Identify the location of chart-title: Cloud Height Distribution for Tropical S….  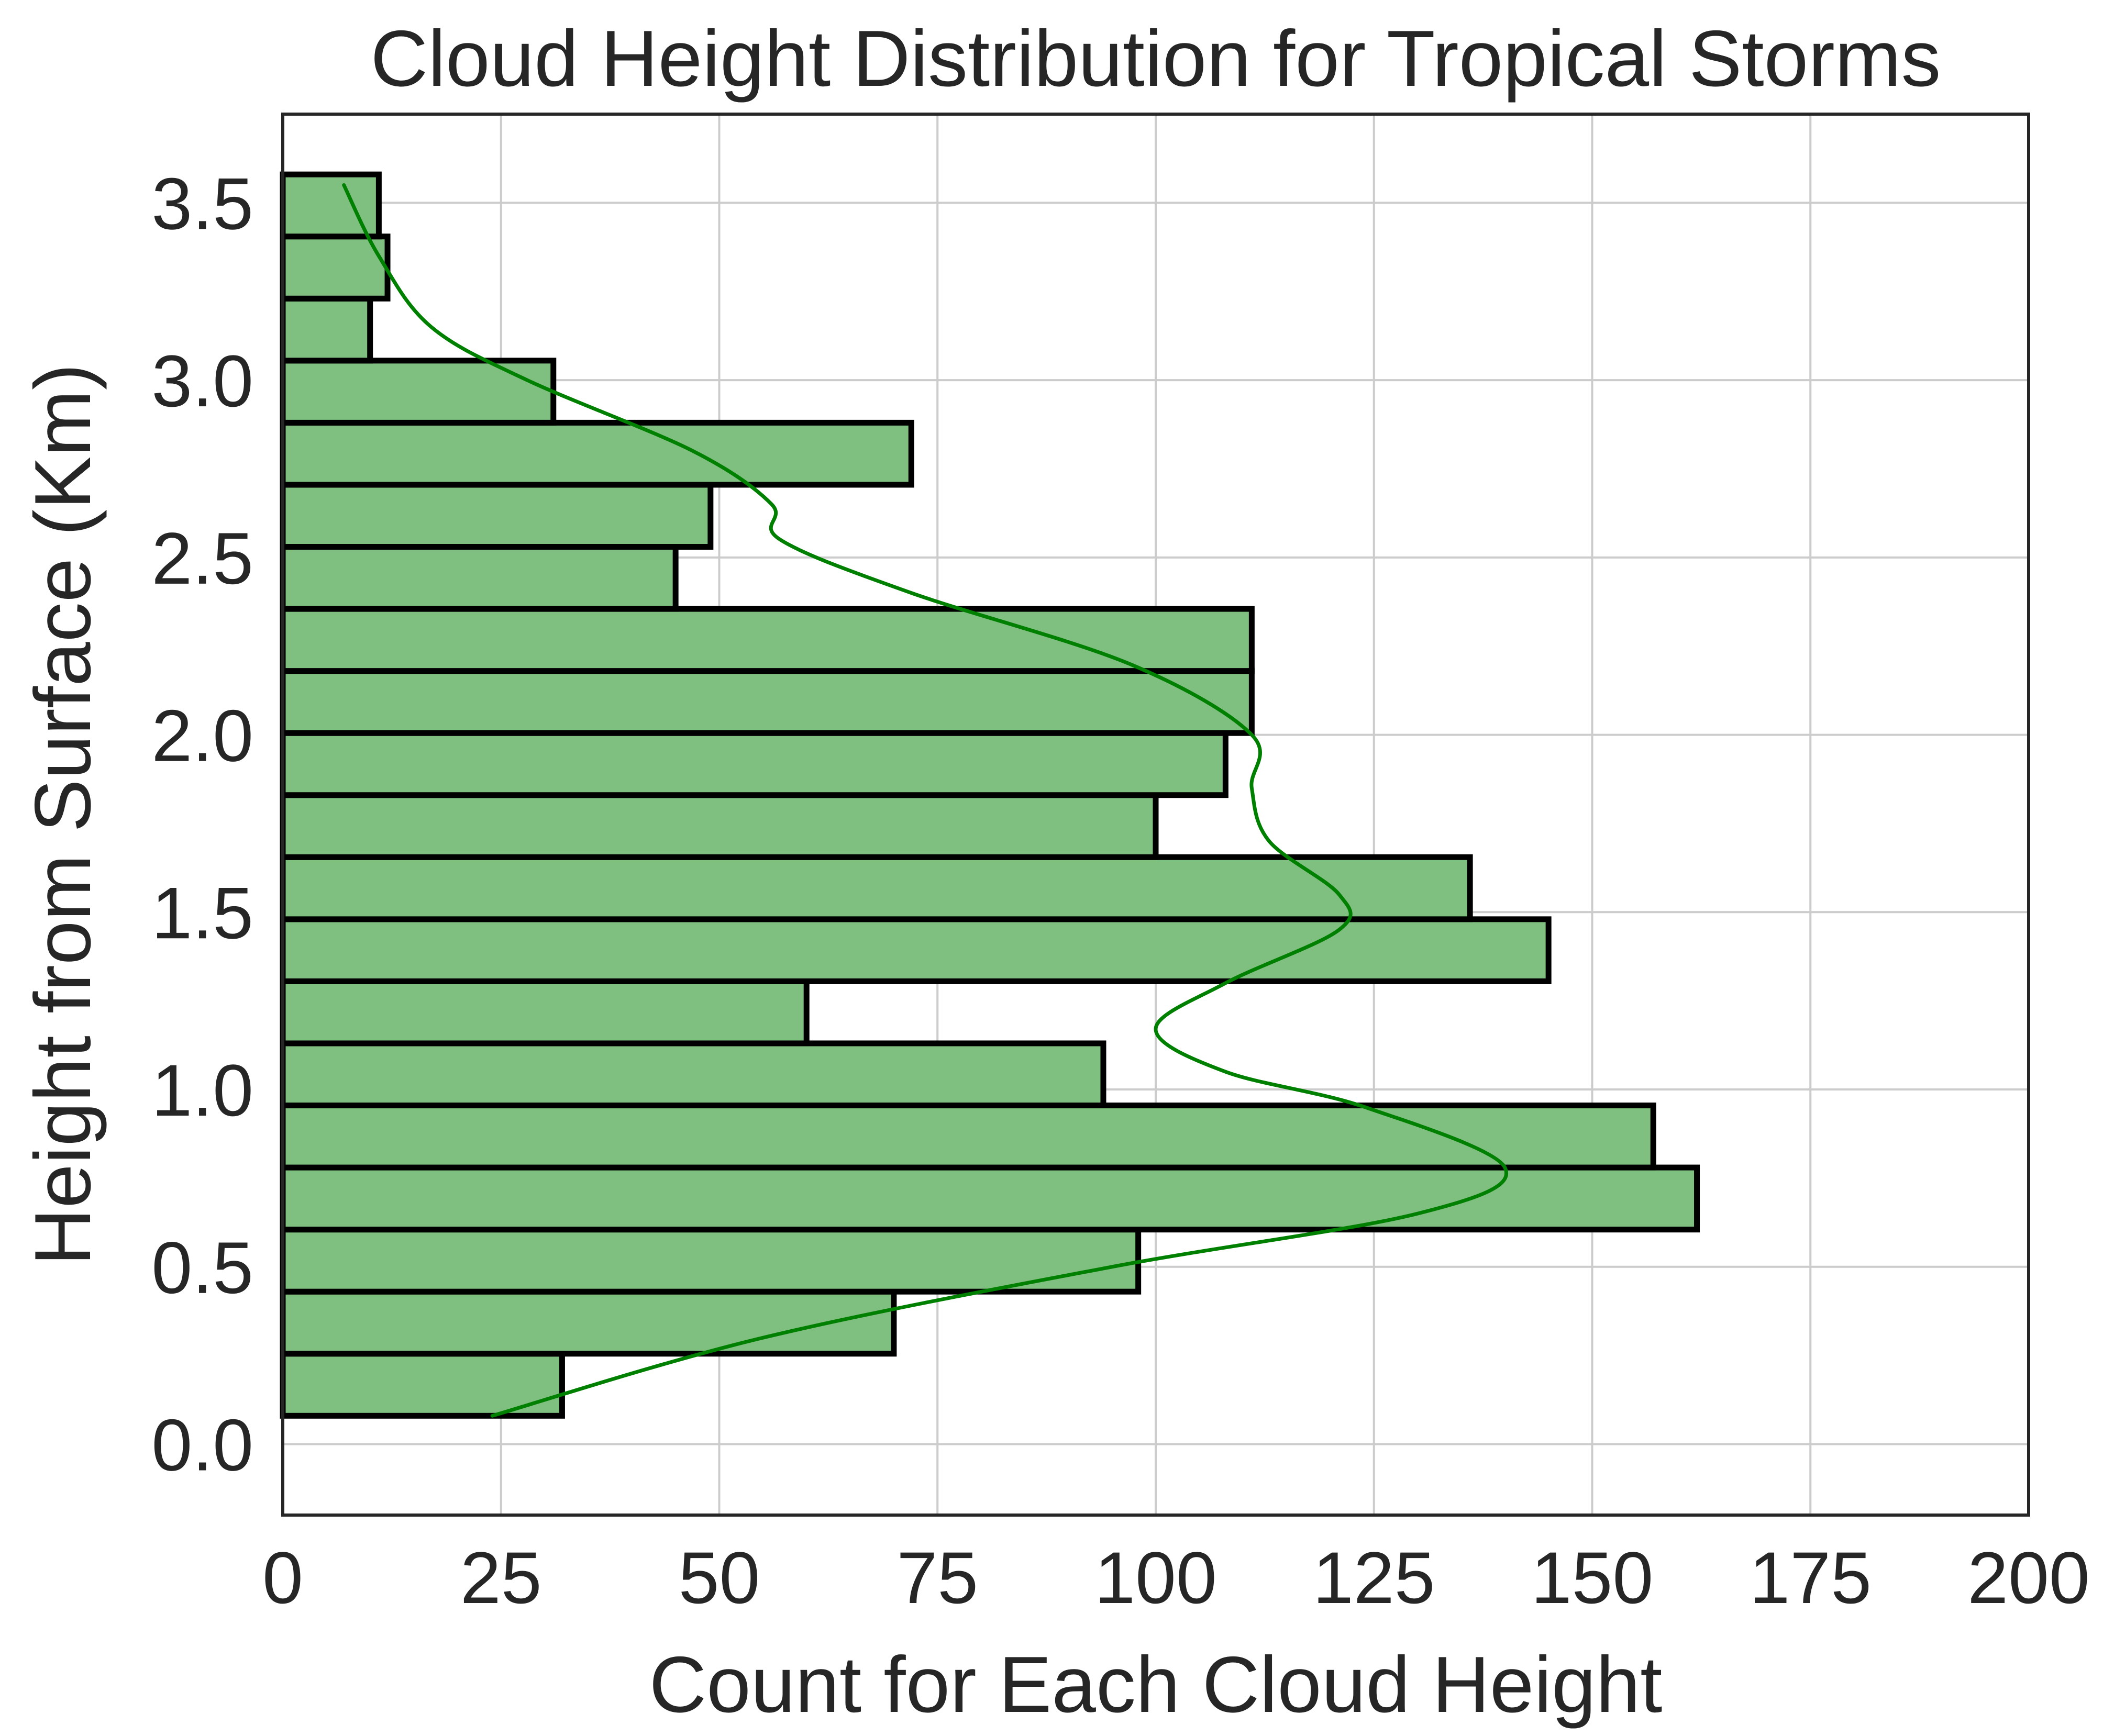
(1156, 58).